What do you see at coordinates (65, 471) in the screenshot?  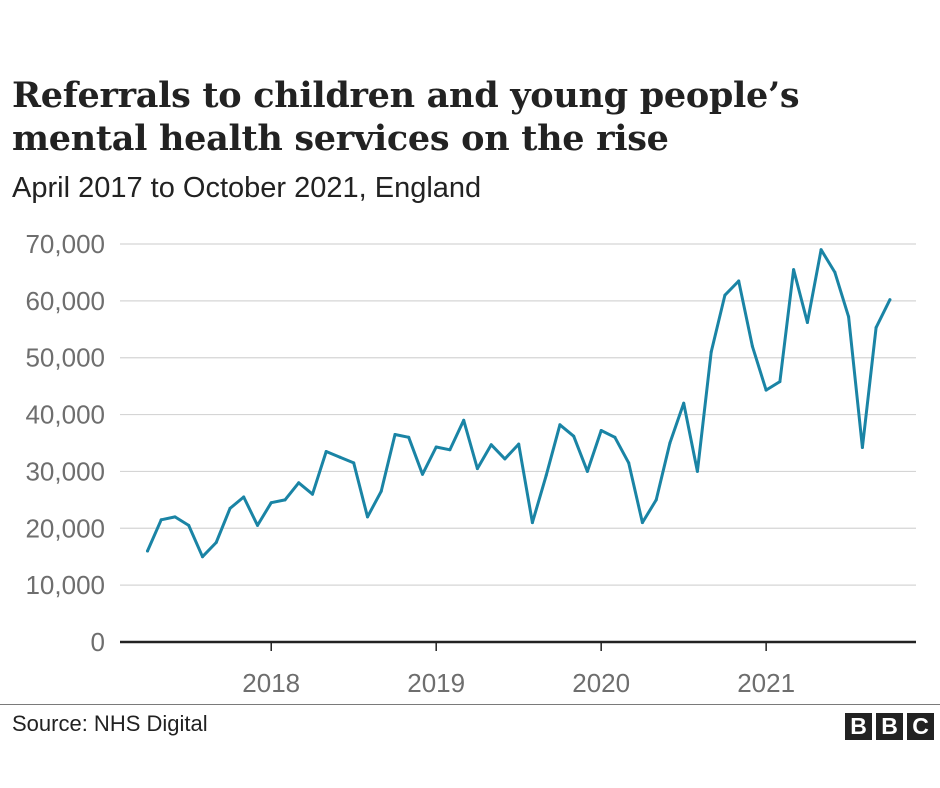 I see `y-tick-label: 30,000` at bounding box center [65, 471].